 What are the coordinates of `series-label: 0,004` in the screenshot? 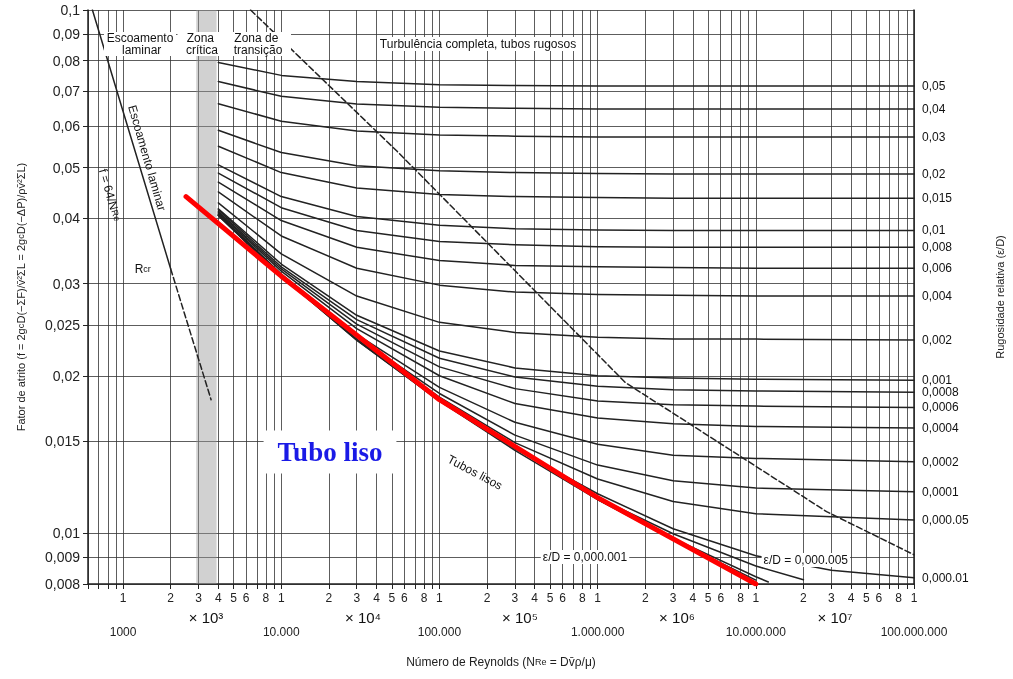 It's located at (937, 296).